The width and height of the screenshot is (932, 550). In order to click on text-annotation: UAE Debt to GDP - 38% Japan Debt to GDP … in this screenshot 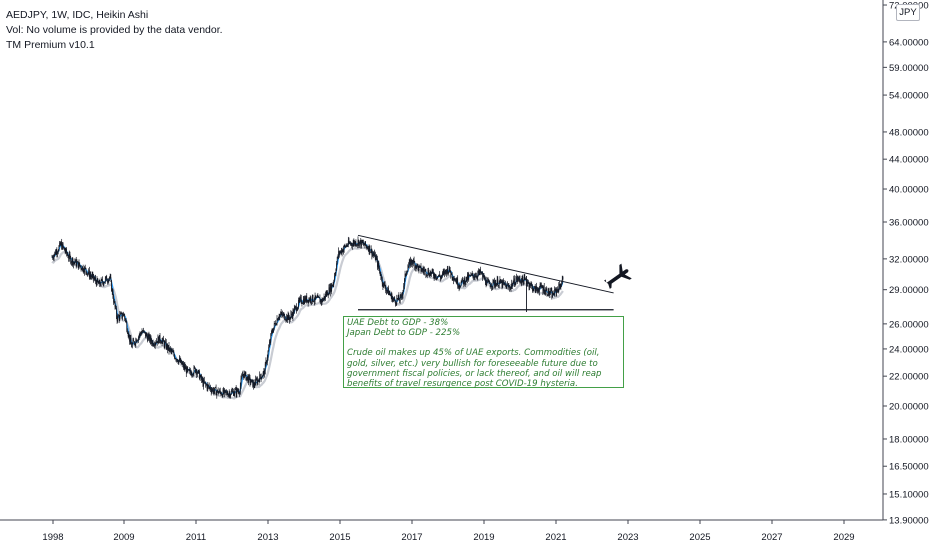, I will do `click(483, 352)`.